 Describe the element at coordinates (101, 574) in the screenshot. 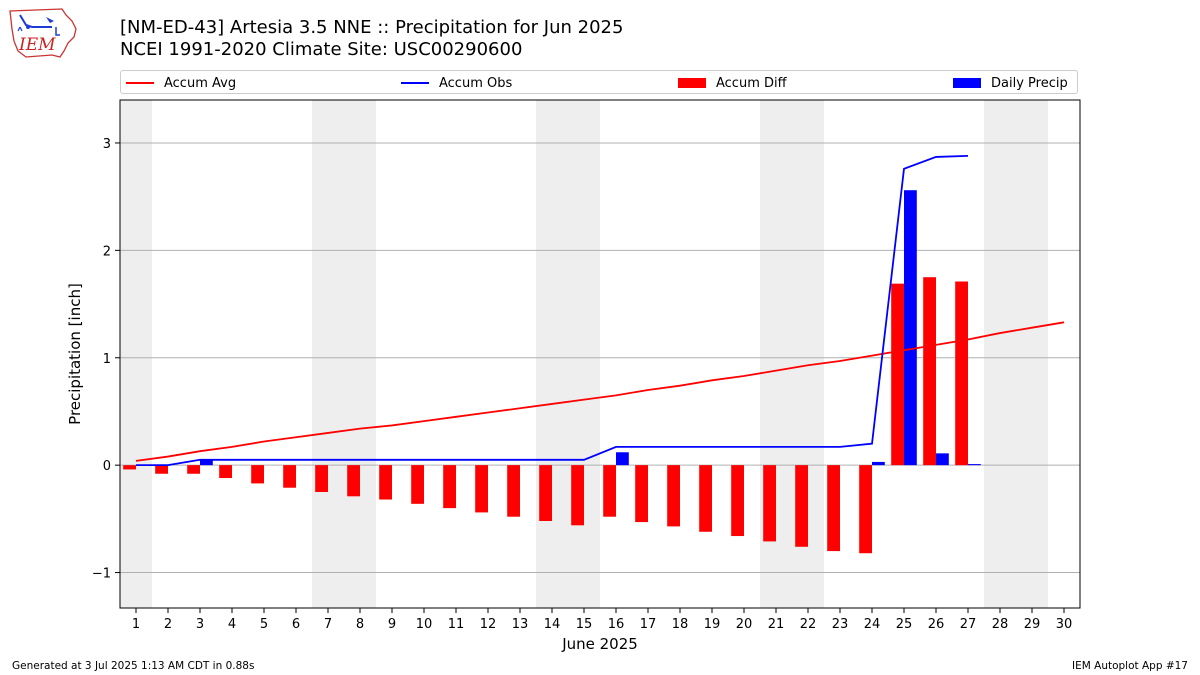

I see `y-tick-label: −1` at that location.